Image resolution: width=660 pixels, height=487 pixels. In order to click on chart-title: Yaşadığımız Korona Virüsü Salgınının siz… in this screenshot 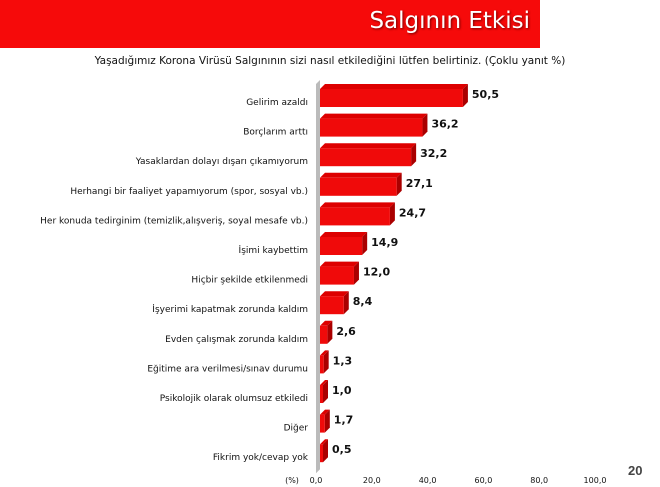, I will do `click(330, 61)`.